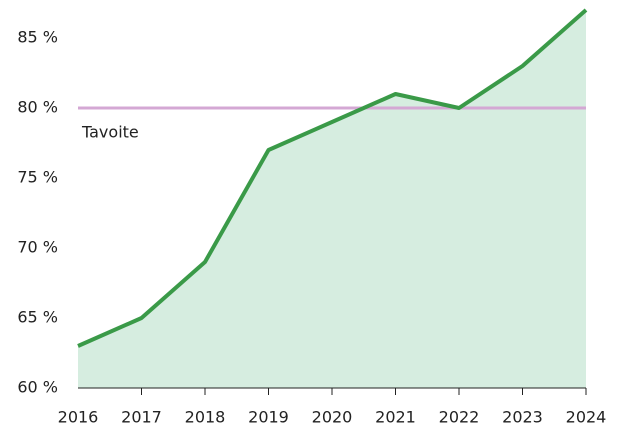 The height and width of the screenshot is (432, 618). I want to click on y-tick-label: 70 %, so click(37, 247).